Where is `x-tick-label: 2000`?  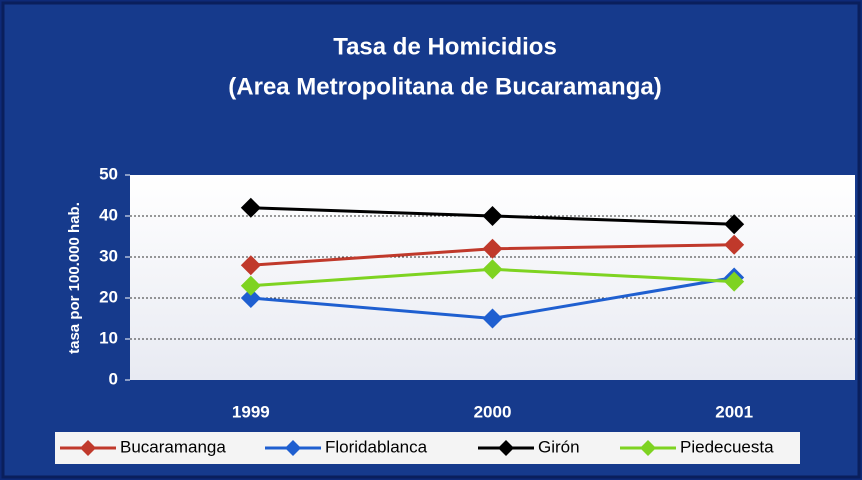
x-tick-label: 2000 is located at coordinates (493, 411).